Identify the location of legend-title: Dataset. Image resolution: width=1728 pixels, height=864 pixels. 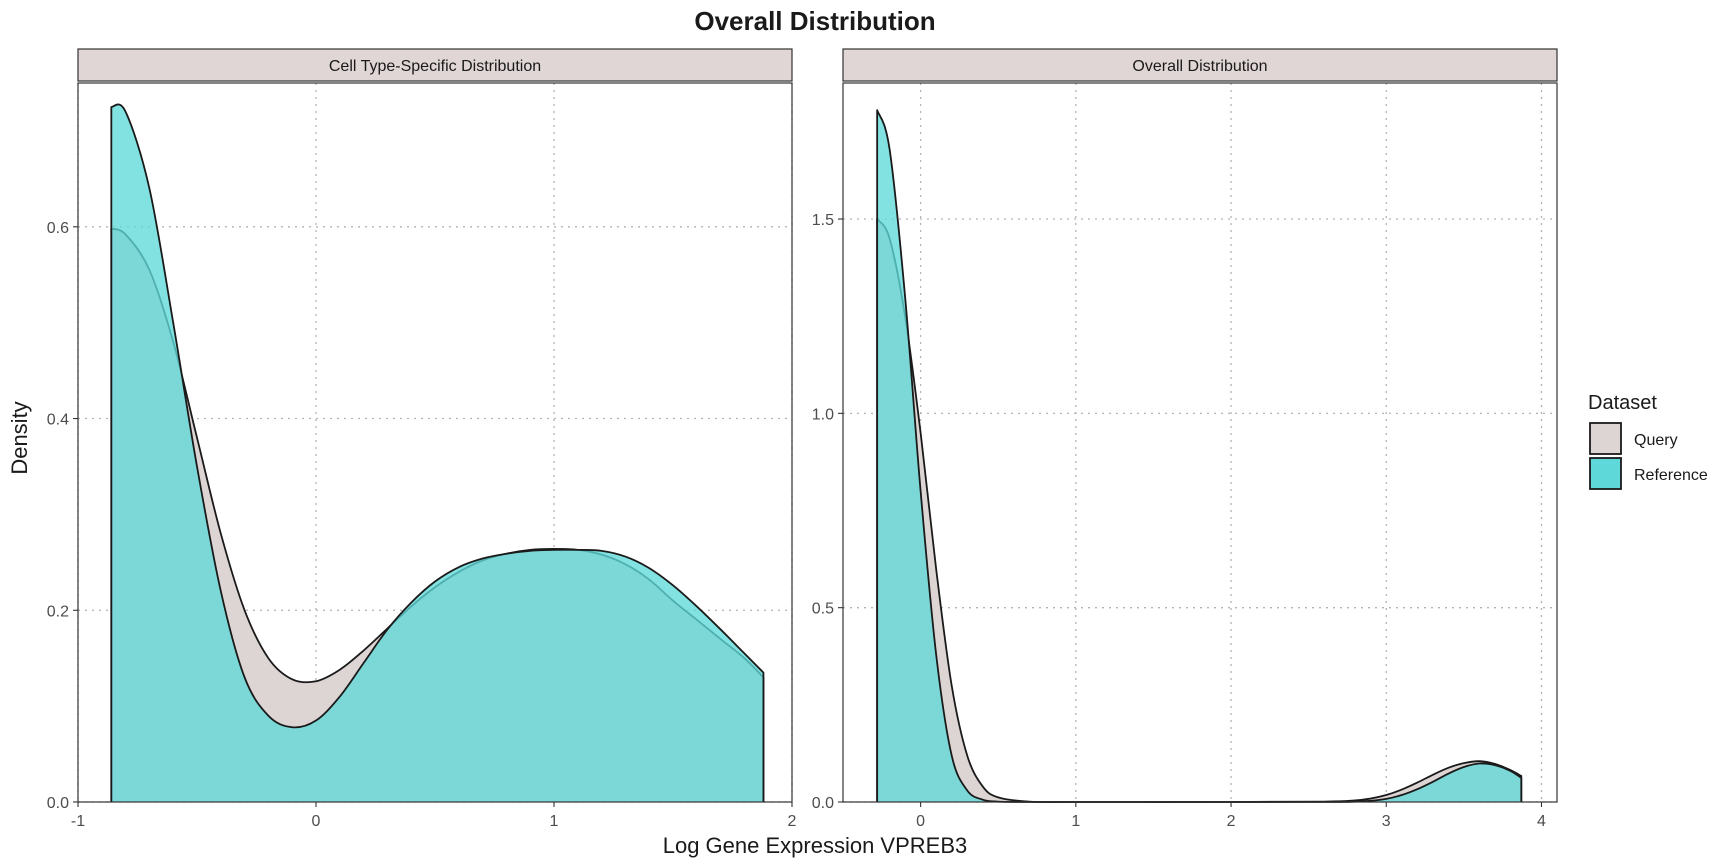
(1622, 403).